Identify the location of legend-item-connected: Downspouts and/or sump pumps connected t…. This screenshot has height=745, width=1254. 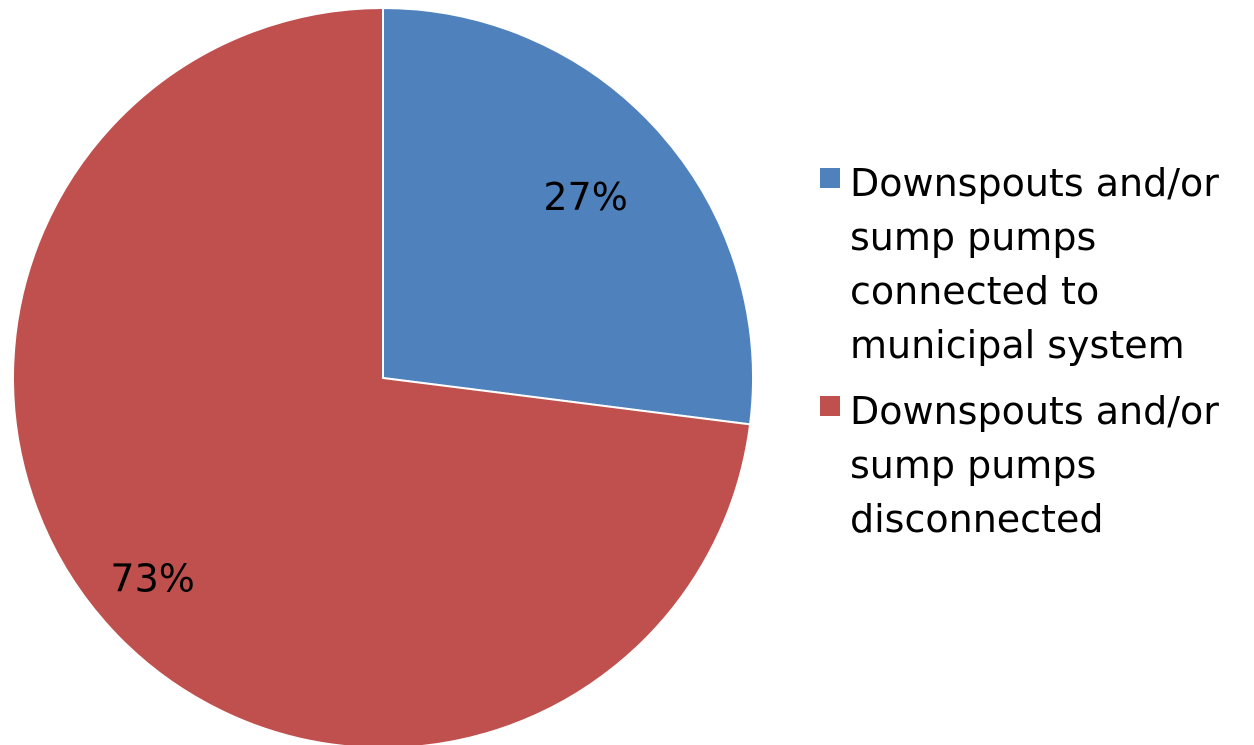
(1035, 264).